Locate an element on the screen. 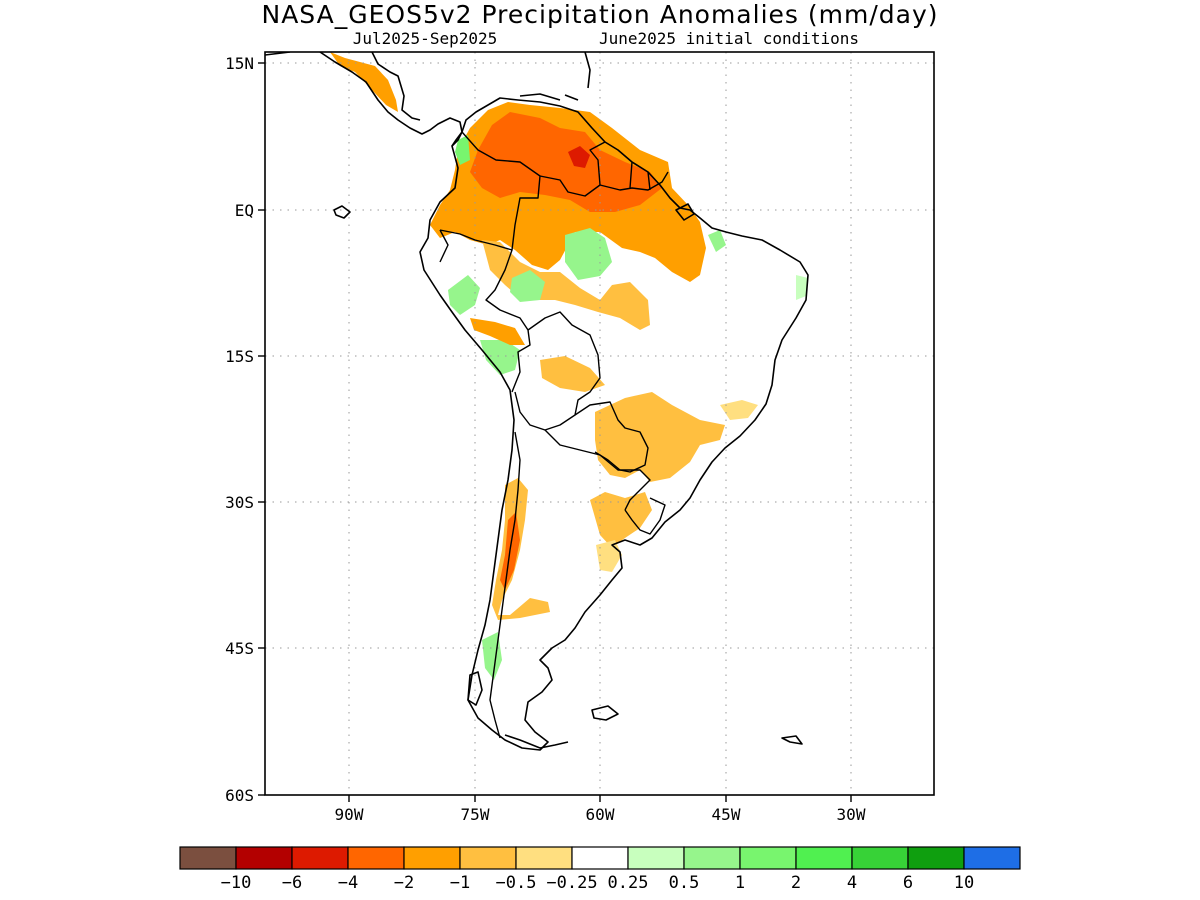 The image size is (1200, 900). longitude-axis: 90W 75W 60W 45W 30W is located at coordinates (600, 809).